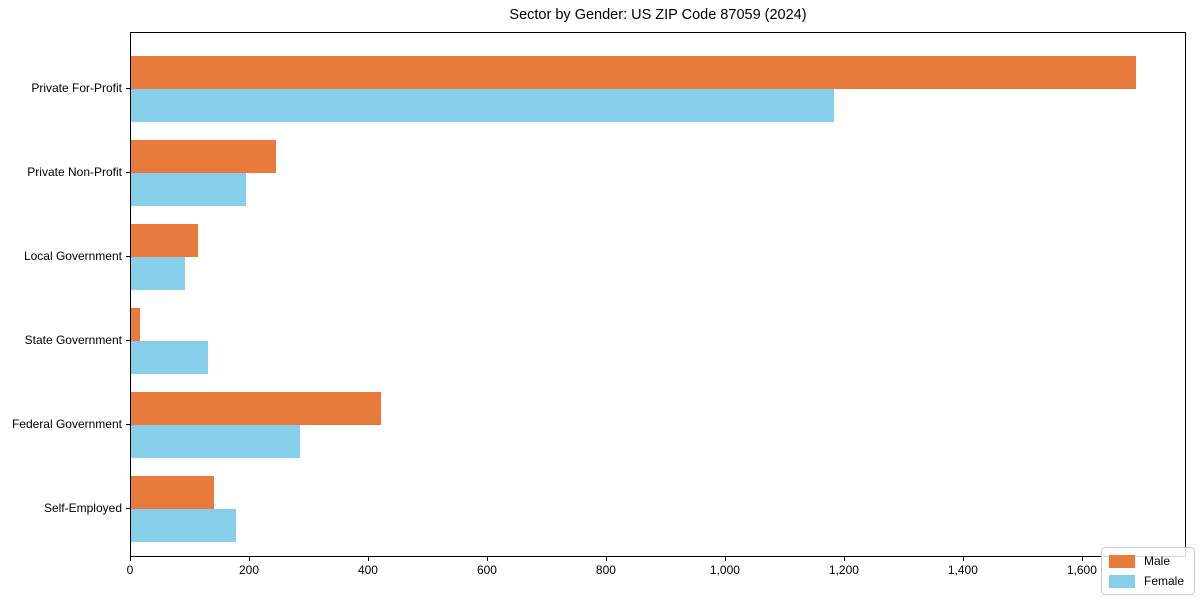  What do you see at coordinates (72, 256) in the screenshot?
I see `y-tick-label-local-government: Local Government` at bounding box center [72, 256].